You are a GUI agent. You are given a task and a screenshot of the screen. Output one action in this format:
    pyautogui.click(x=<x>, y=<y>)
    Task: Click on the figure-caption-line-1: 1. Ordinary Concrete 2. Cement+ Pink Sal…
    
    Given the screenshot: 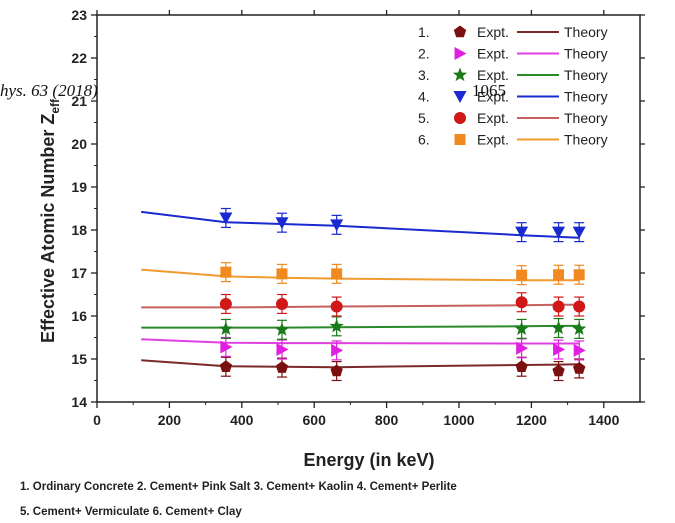 What is the action you would take?
    pyautogui.click(x=238, y=487)
    